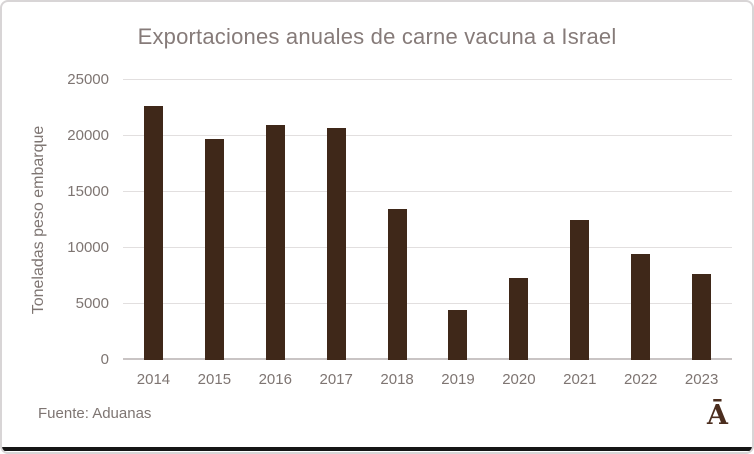 The width and height of the screenshot is (754, 454). Describe the element at coordinates (55, 219) in the screenshot. I see `y-axis-ticks: 0 5000 10000 15000 20000 25000` at that location.